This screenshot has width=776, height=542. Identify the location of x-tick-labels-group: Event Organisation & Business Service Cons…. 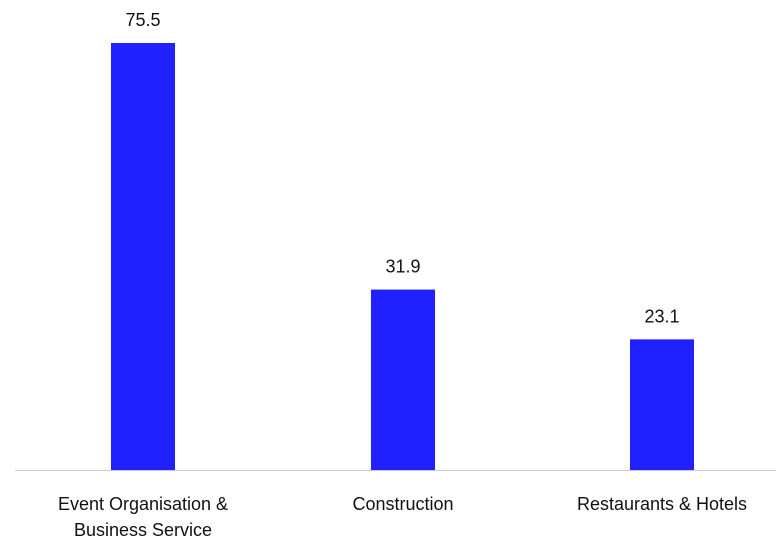
(402, 517).